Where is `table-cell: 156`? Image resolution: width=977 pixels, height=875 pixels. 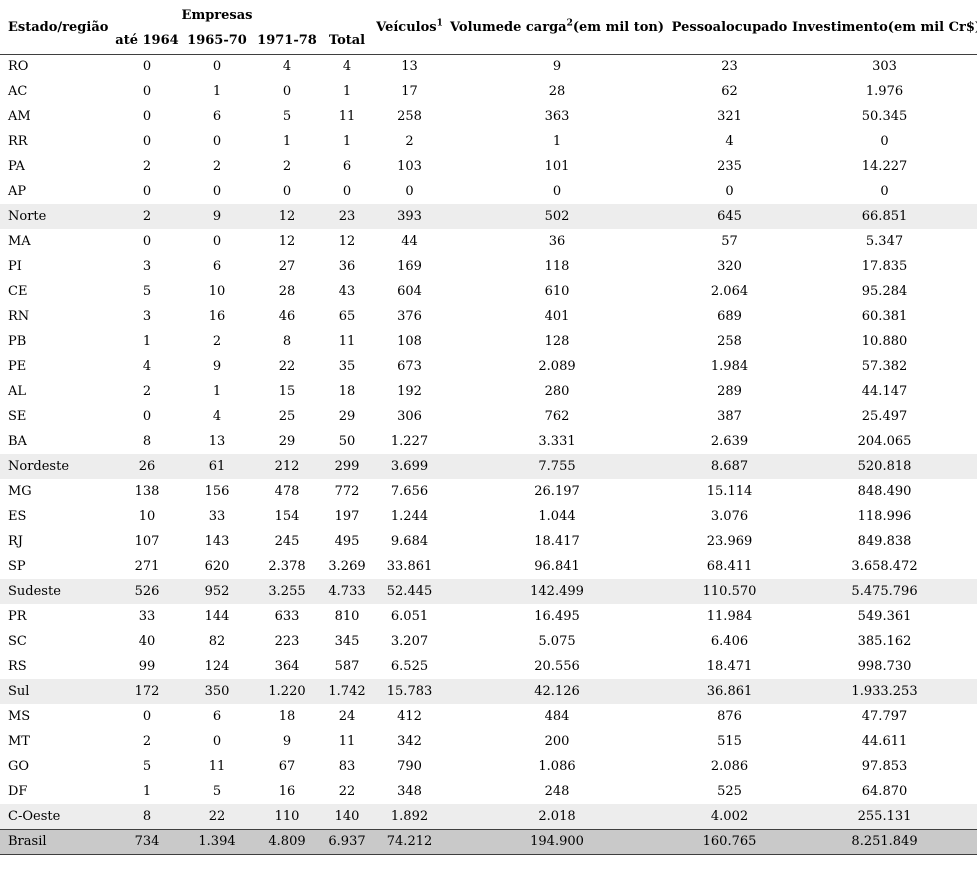
table-cell: 156 is located at coordinates (217, 491).